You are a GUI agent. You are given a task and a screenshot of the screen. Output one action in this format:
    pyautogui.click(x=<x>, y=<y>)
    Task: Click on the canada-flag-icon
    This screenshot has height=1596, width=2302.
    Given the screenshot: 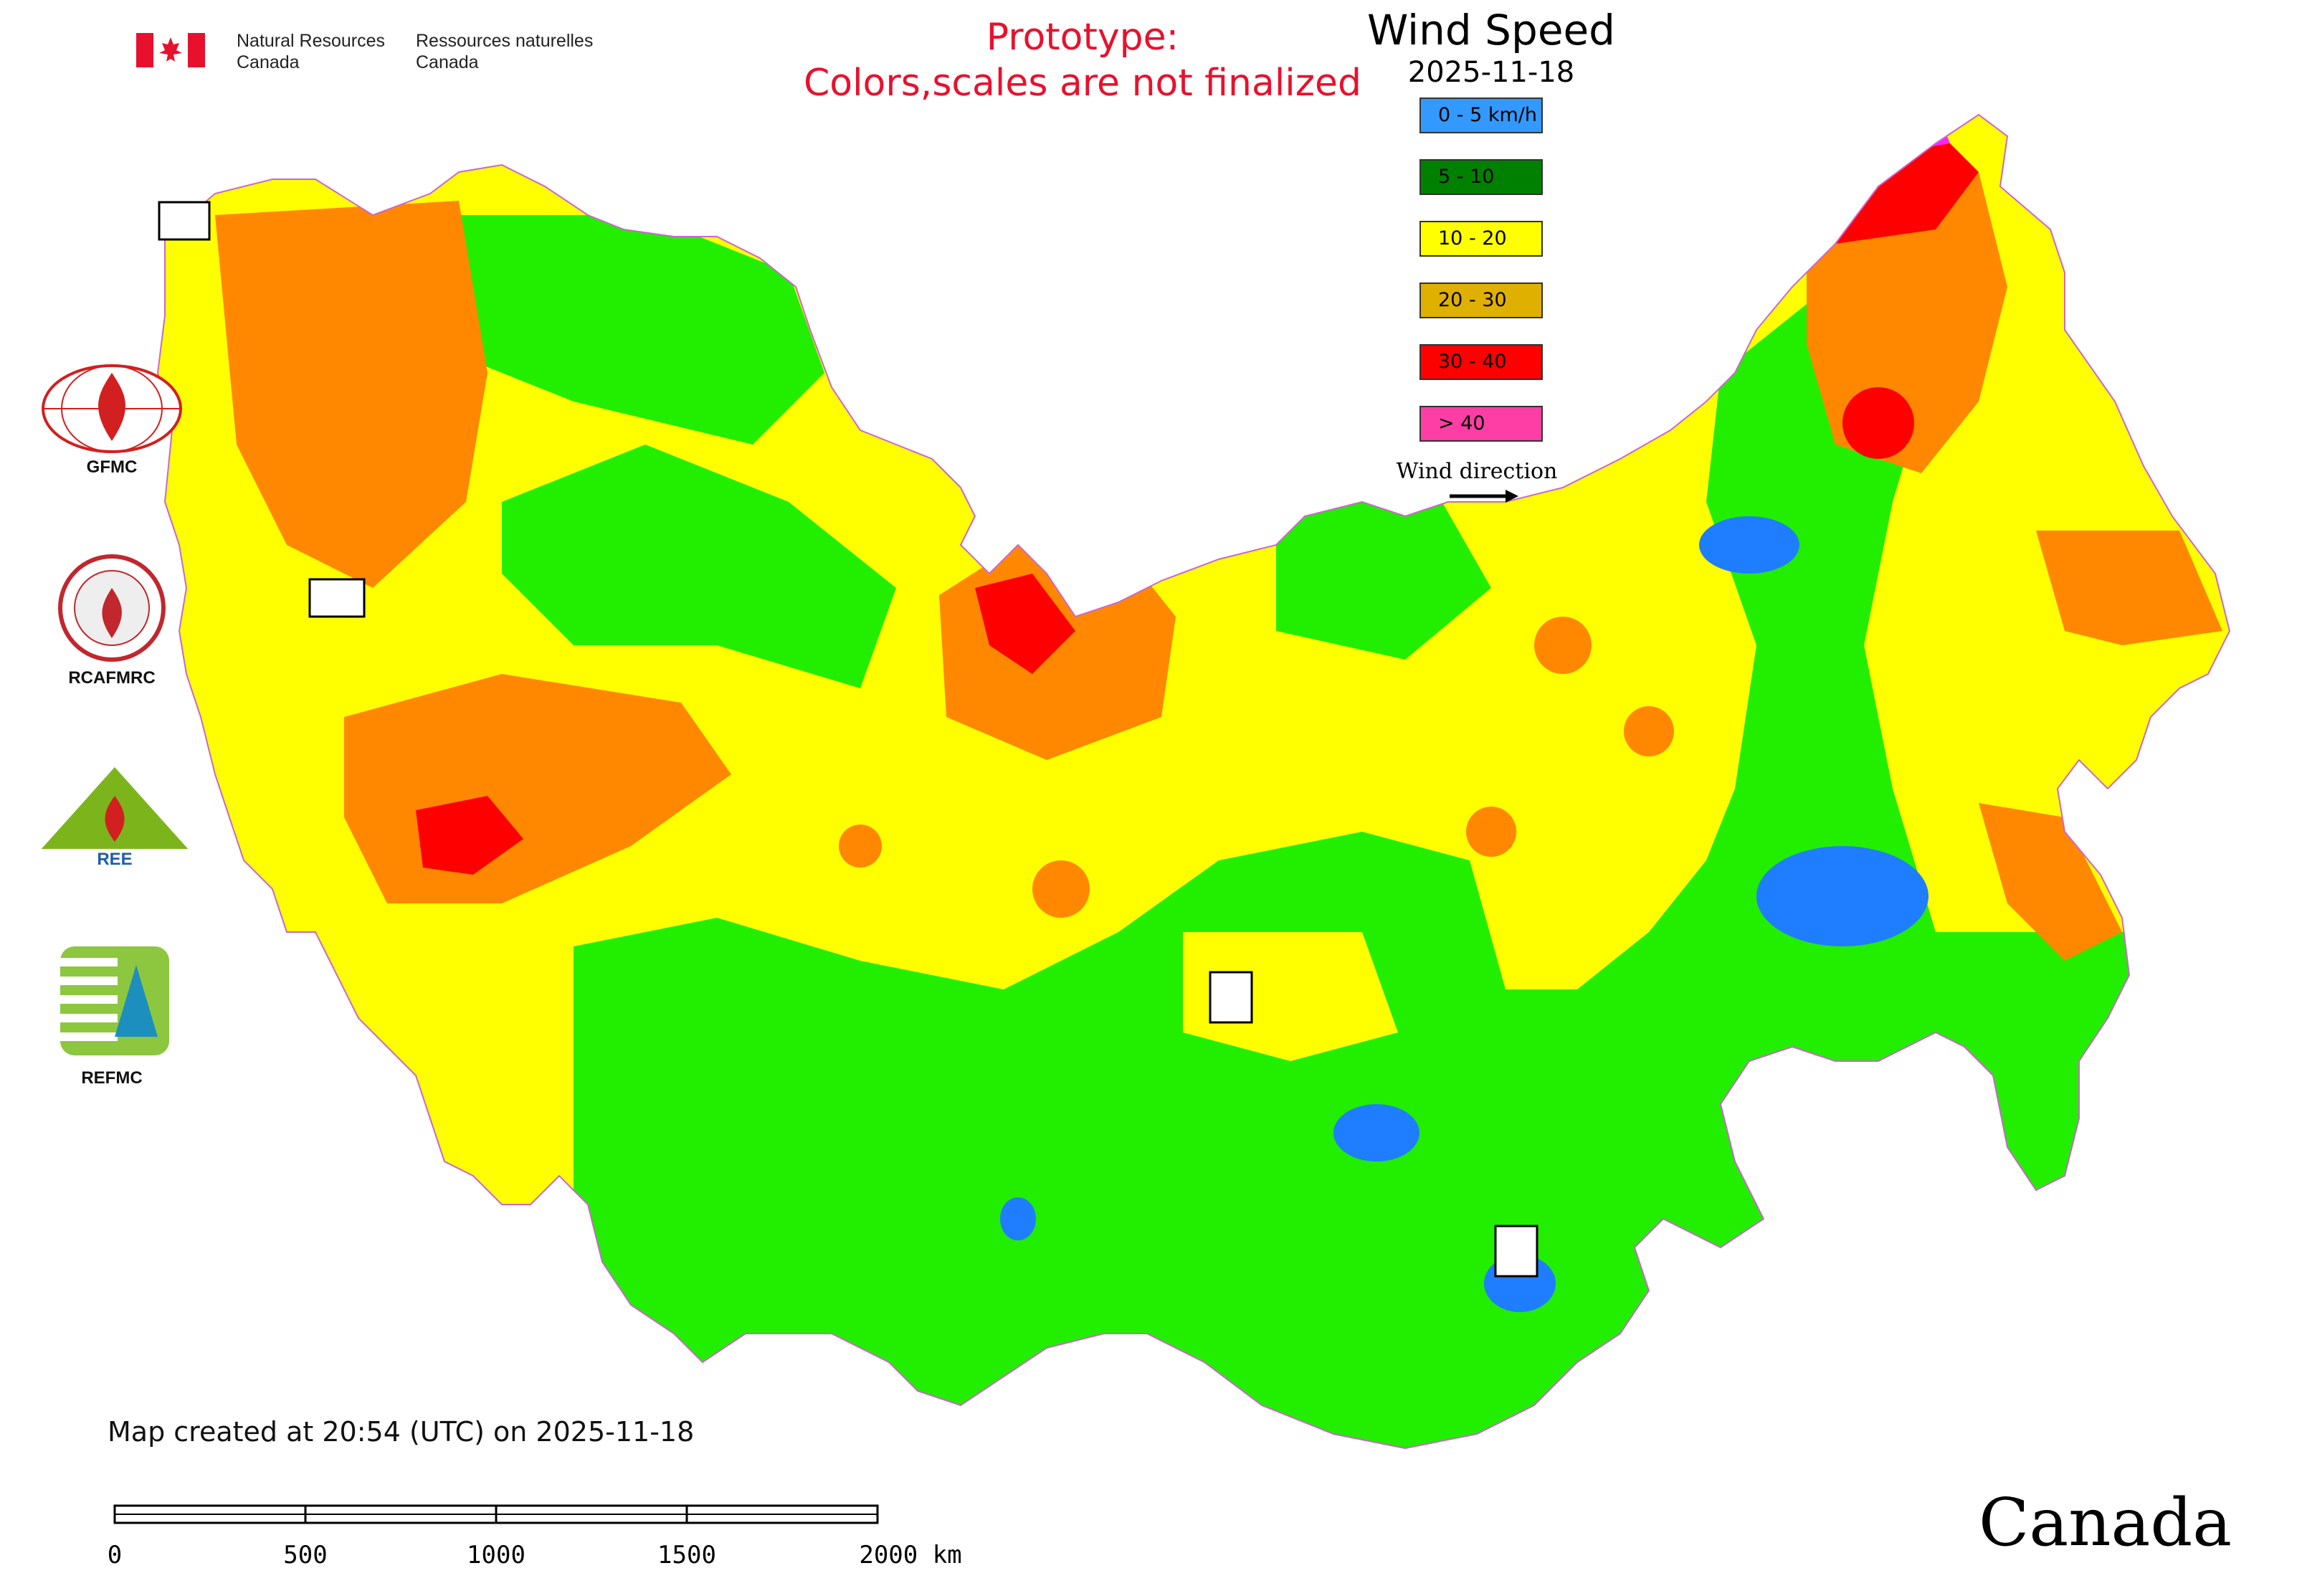 What is the action you would take?
    pyautogui.click(x=170, y=50)
    